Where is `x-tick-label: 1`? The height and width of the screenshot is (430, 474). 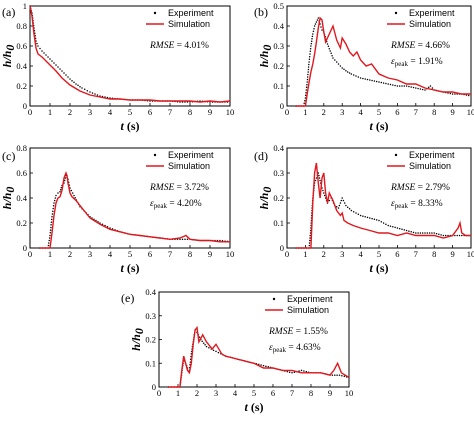 x-tick-label: 1 is located at coordinates (305, 112).